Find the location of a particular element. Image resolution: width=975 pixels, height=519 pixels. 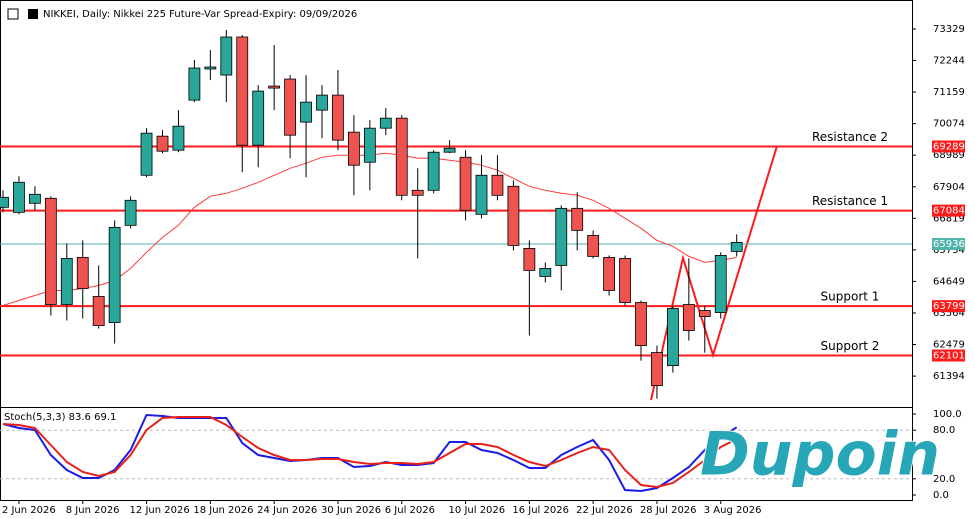

y-tick-label: 20.0 is located at coordinates (944, 479).